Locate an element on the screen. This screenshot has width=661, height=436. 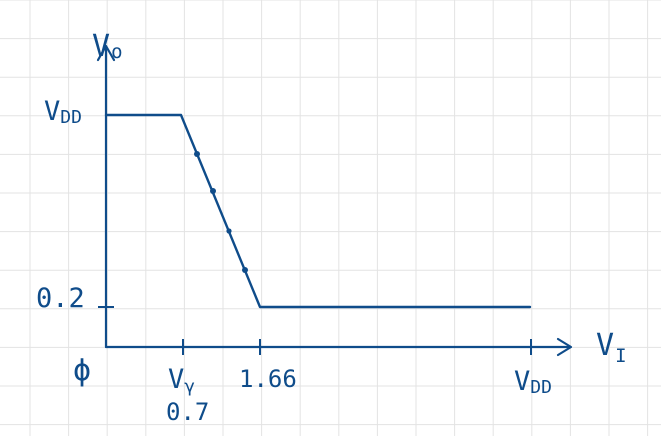
x-label-vgamma: Vγ is located at coordinates (181, 380).